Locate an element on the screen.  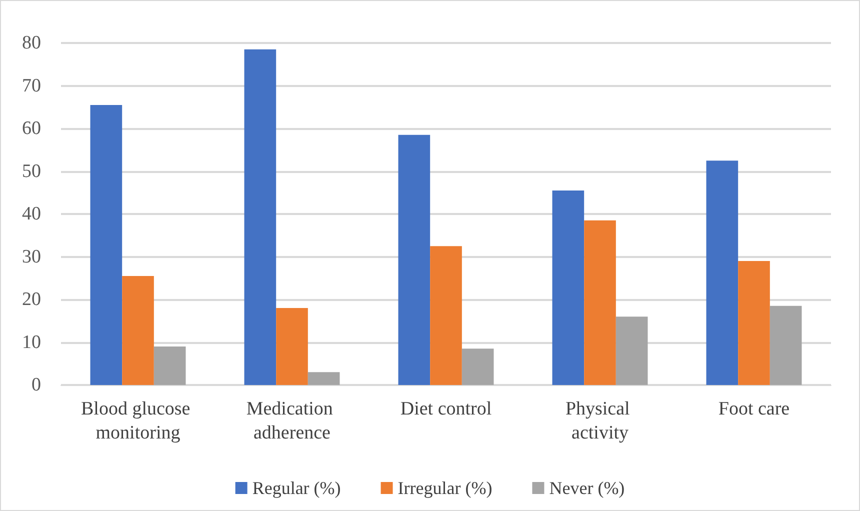
y-tick-label: 60 is located at coordinates (31, 128).